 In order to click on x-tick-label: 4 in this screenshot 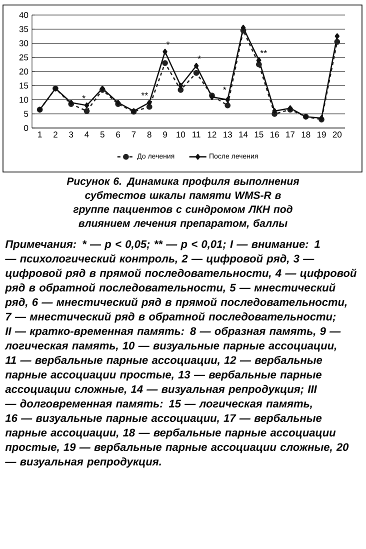, I will do `click(86, 135)`.